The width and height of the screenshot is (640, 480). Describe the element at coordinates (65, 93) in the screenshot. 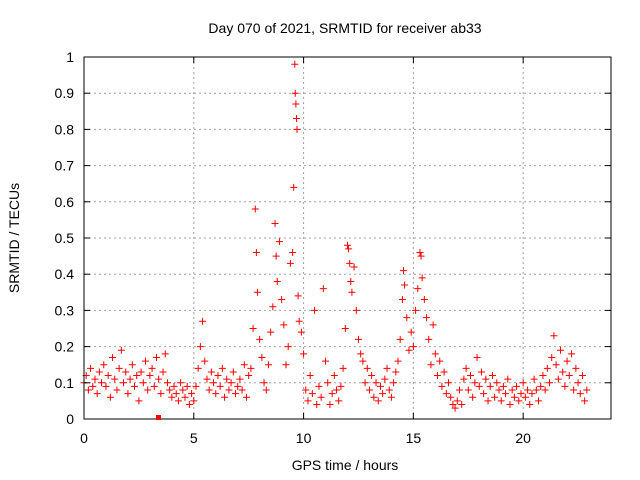

I see `y-tick-label: 0.9` at that location.